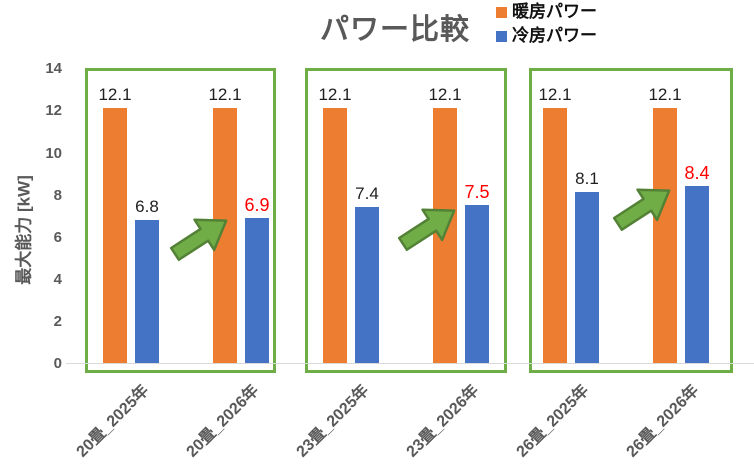 This screenshot has height=466, width=754. What do you see at coordinates (223, 421) in the screenshot?
I see `x-axis-category-label: 20畳_2026年` at bounding box center [223, 421].